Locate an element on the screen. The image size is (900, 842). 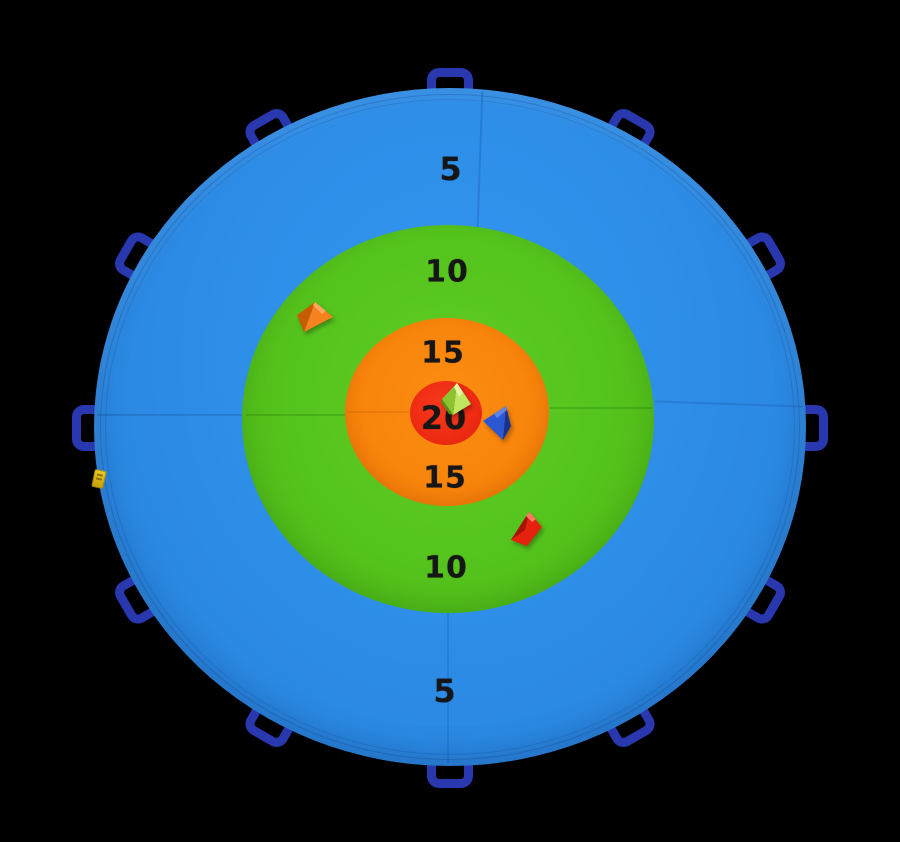
orange-bean-bag-shape is located at coordinates (315, 317).